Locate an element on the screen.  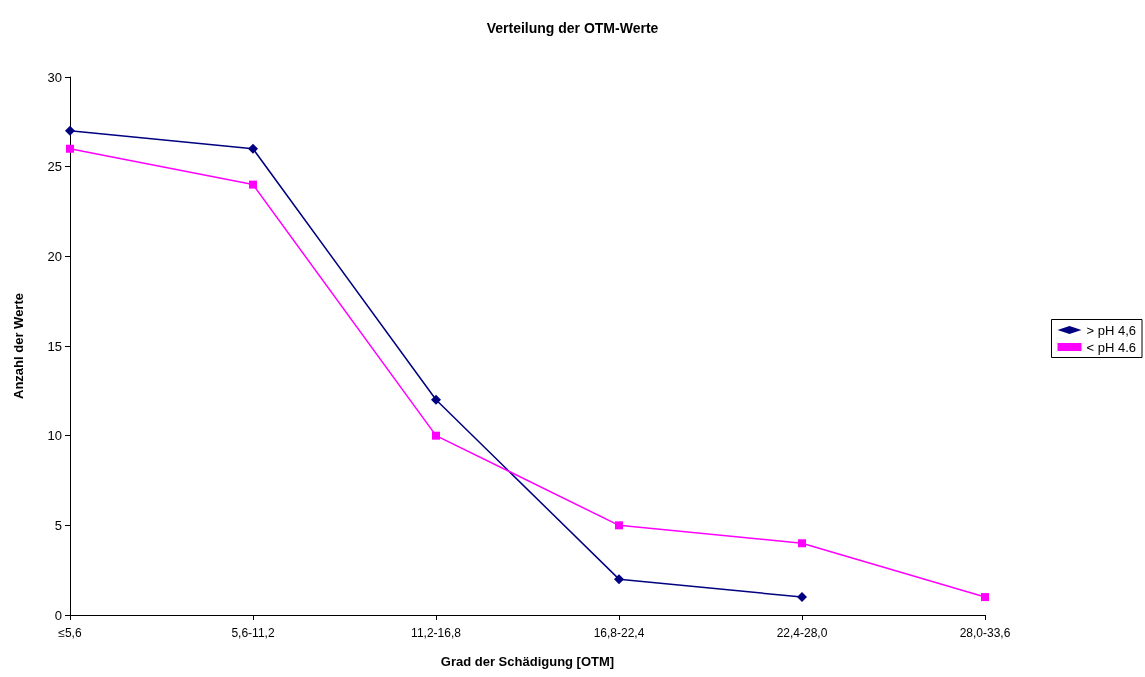
x-tick-label: 5,6-11,2 is located at coordinates (253, 633).